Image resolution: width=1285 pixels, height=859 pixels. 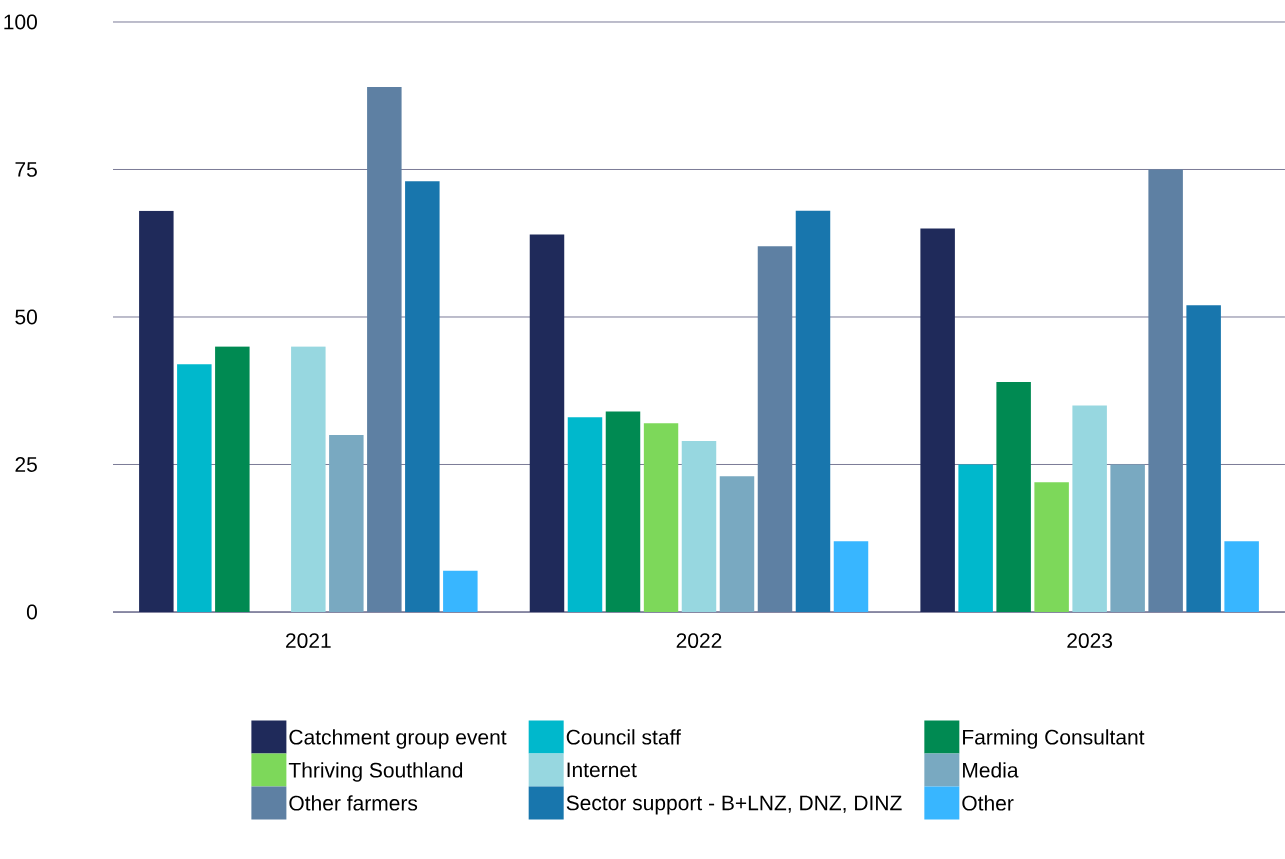 What do you see at coordinates (699, 641) in the screenshot?
I see `x-tick-label: 2022` at bounding box center [699, 641].